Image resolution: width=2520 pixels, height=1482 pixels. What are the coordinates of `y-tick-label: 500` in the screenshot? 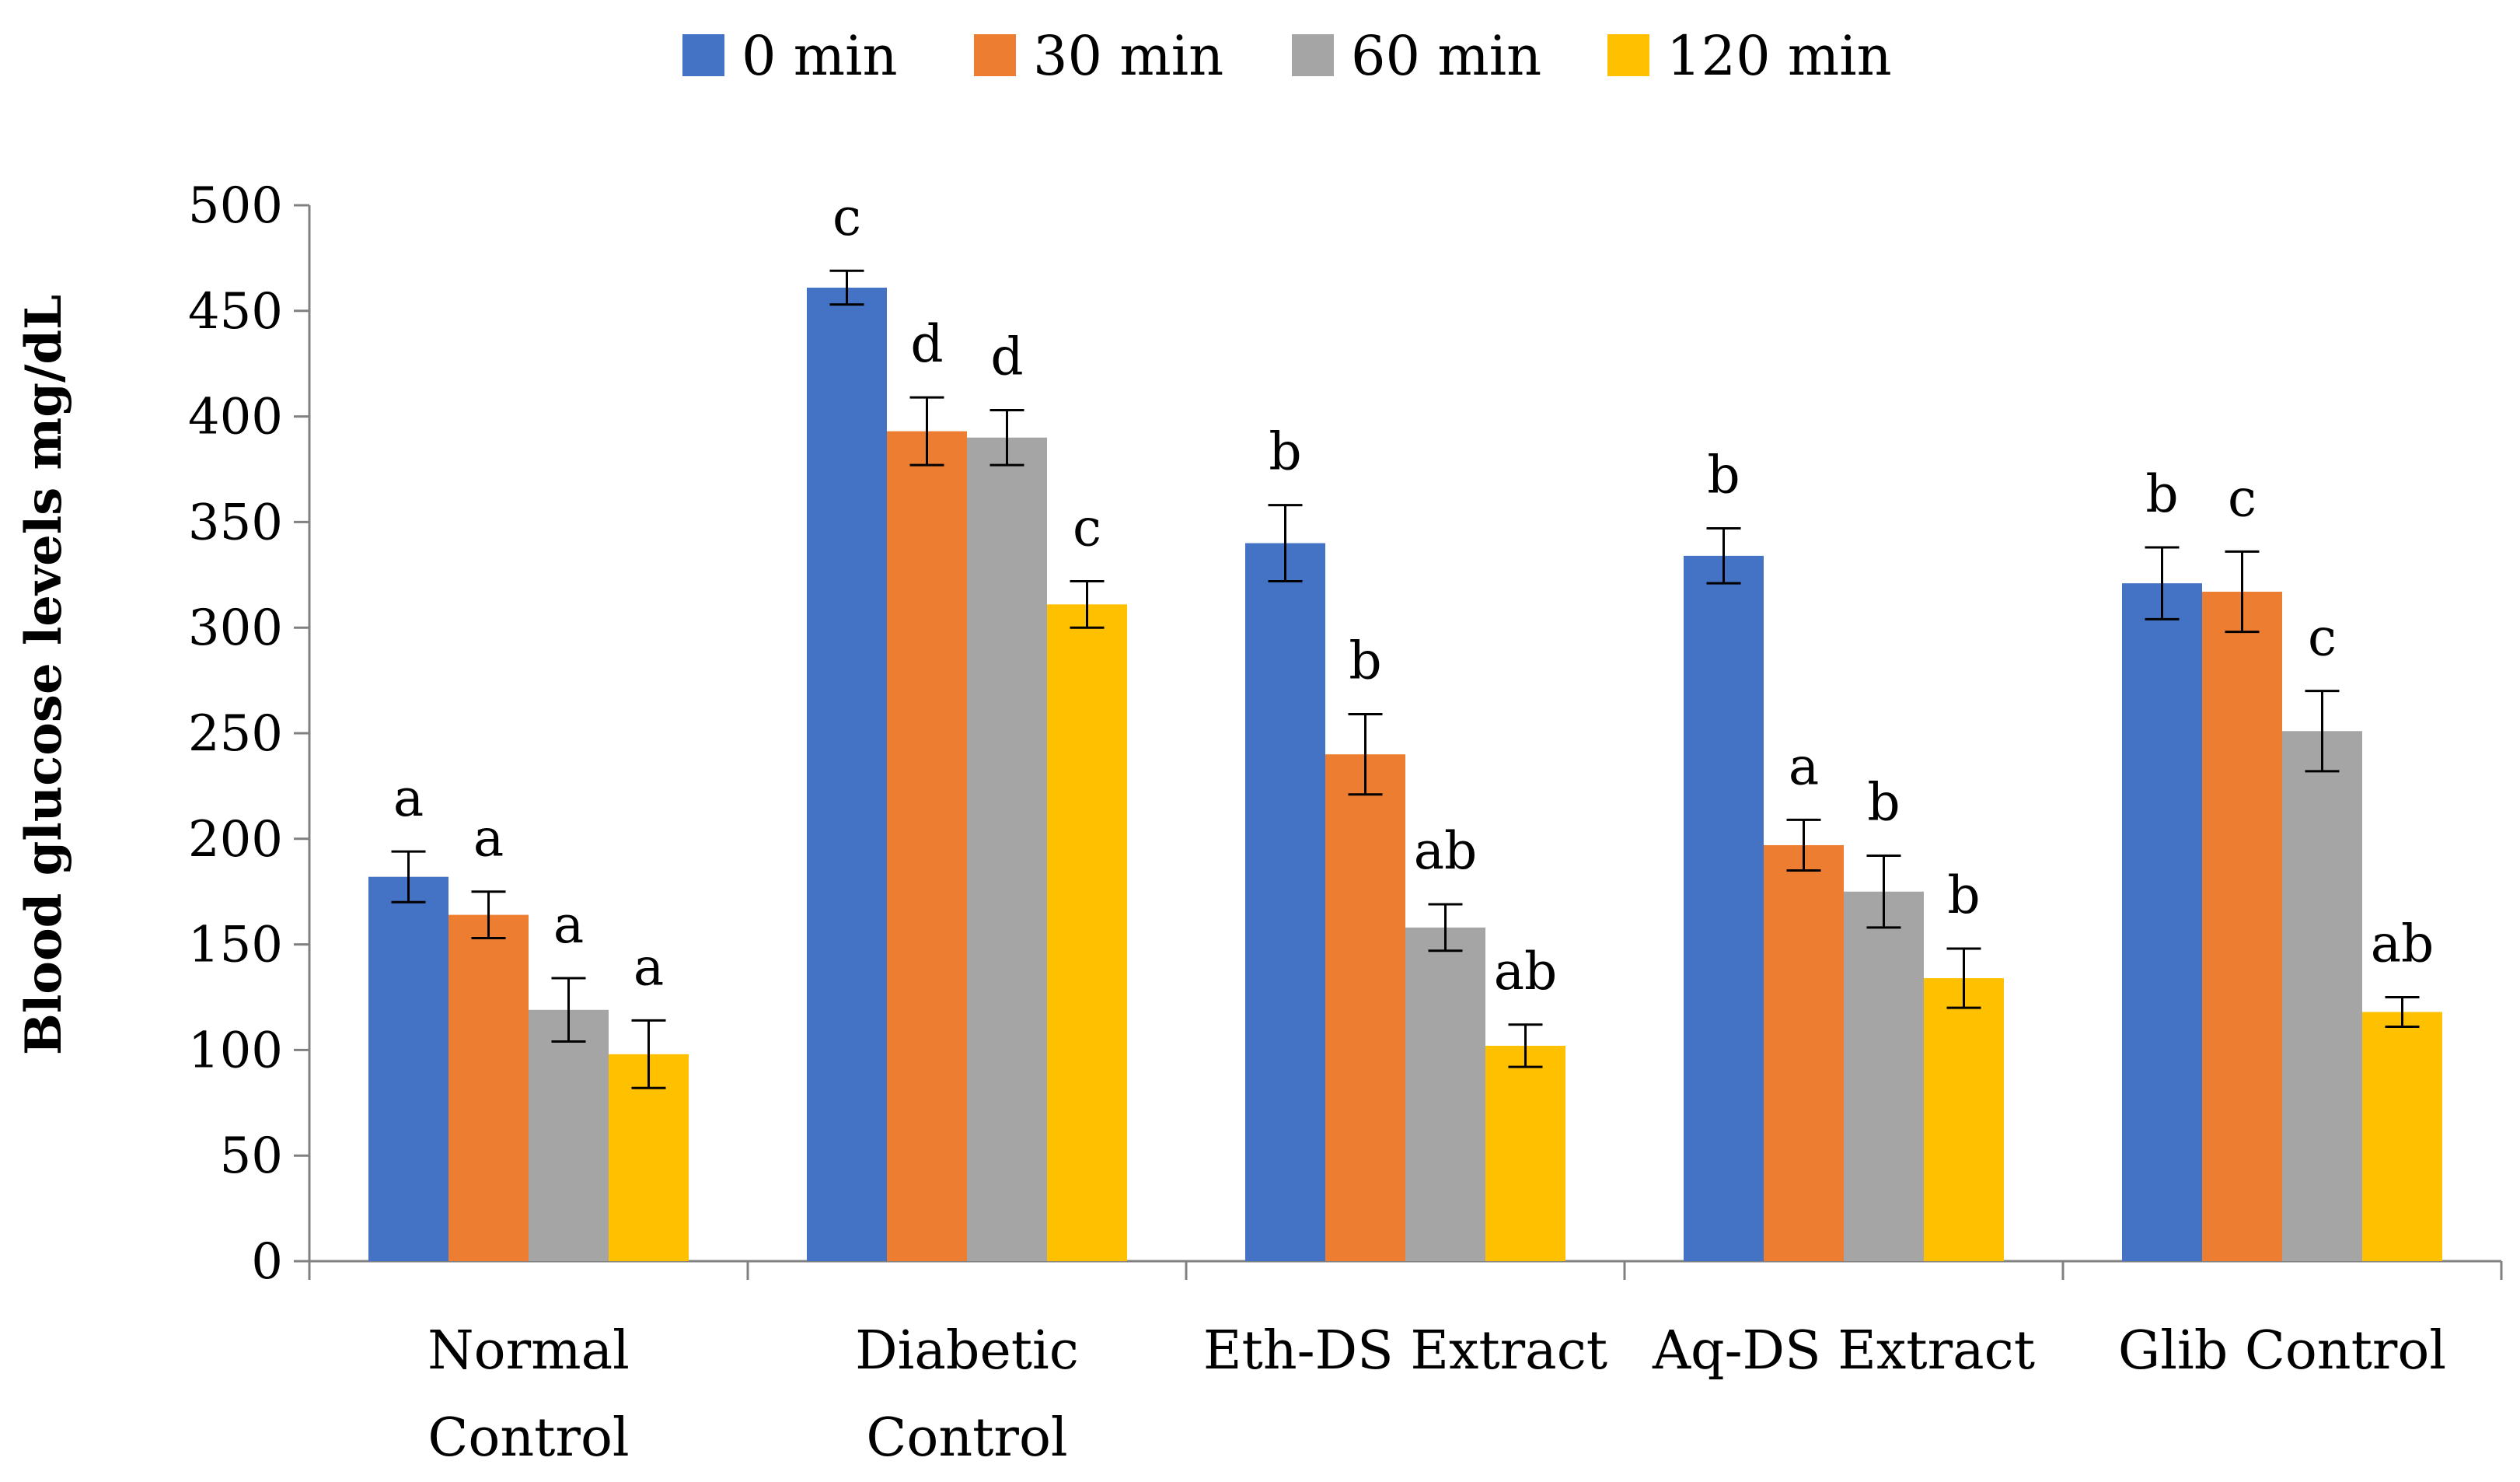 It's located at (235, 206).